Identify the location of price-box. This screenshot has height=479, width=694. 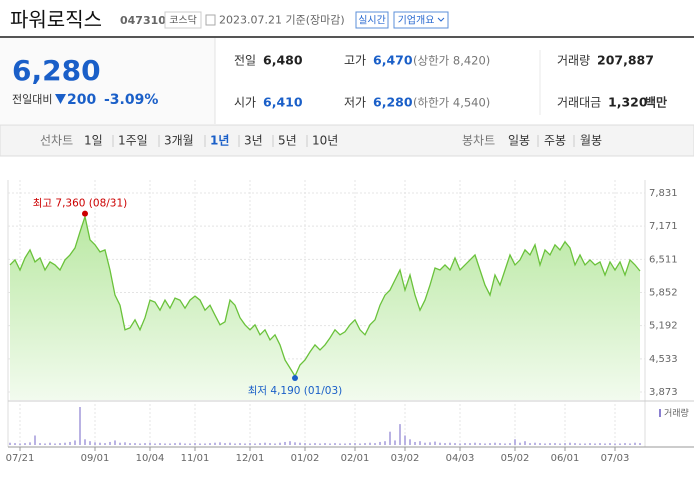
(107, 81).